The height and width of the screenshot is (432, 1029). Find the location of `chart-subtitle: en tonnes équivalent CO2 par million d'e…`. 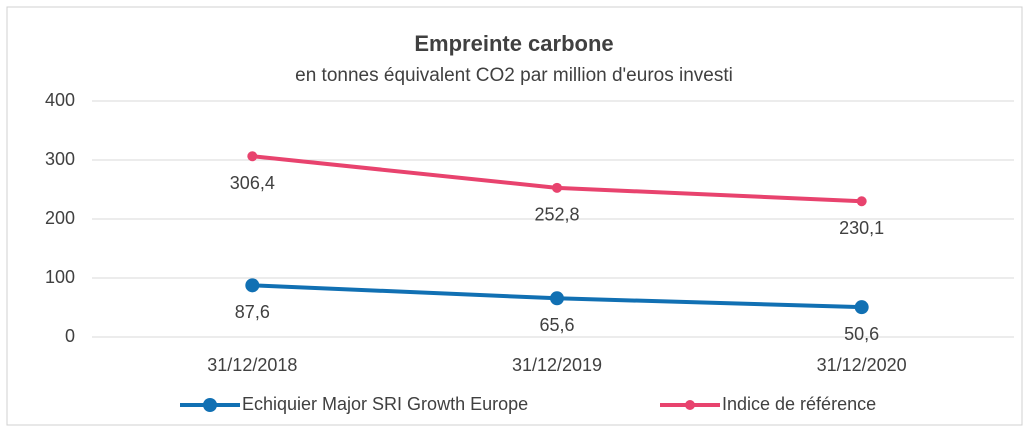

chart-subtitle: en tonnes équivalent CO2 par million d'e… is located at coordinates (514, 75).